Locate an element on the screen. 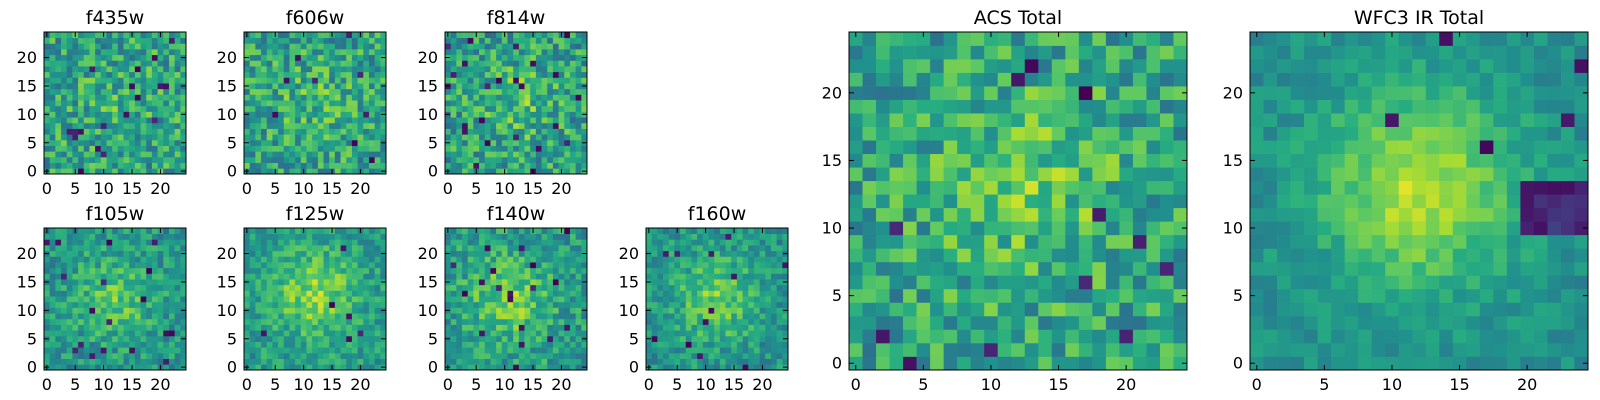  x-tick-label: 5 is located at coordinates (476, 384).